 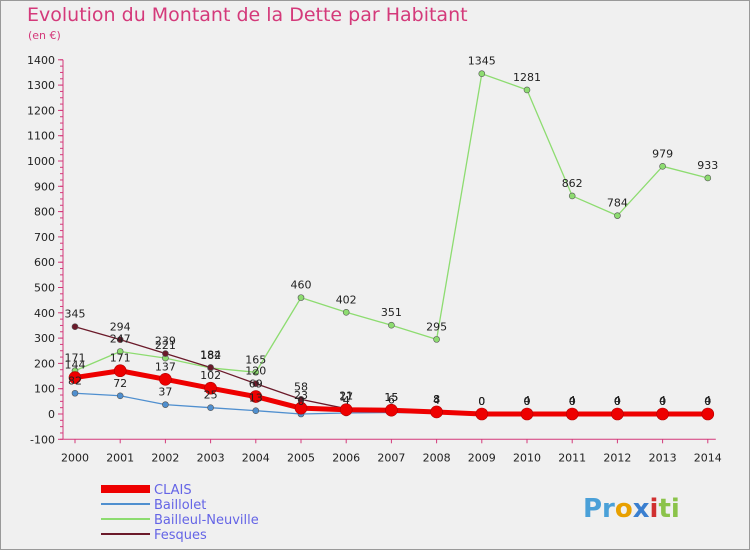 What do you see at coordinates (44, 186) in the screenshot?
I see `y-tick-label: 900` at bounding box center [44, 186].